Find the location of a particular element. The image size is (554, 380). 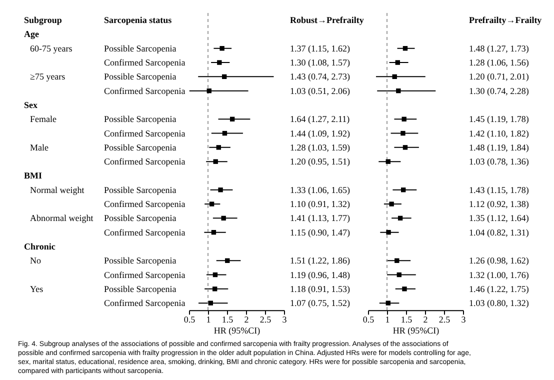

text: Robust→Prefrailty is located at coordinates (327, 20).